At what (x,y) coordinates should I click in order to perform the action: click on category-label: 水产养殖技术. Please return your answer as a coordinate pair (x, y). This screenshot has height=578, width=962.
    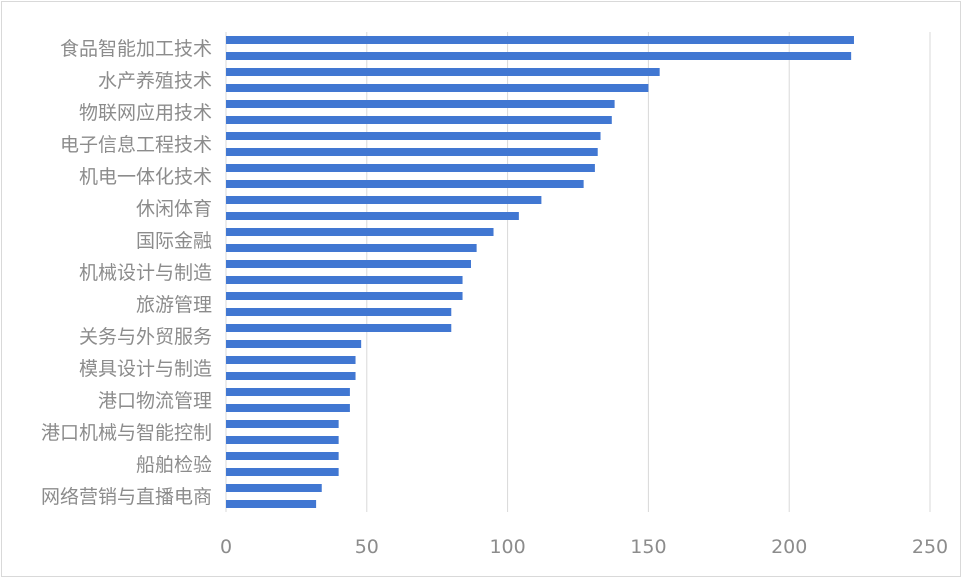
    Looking at the image, I should click on (155, 81).